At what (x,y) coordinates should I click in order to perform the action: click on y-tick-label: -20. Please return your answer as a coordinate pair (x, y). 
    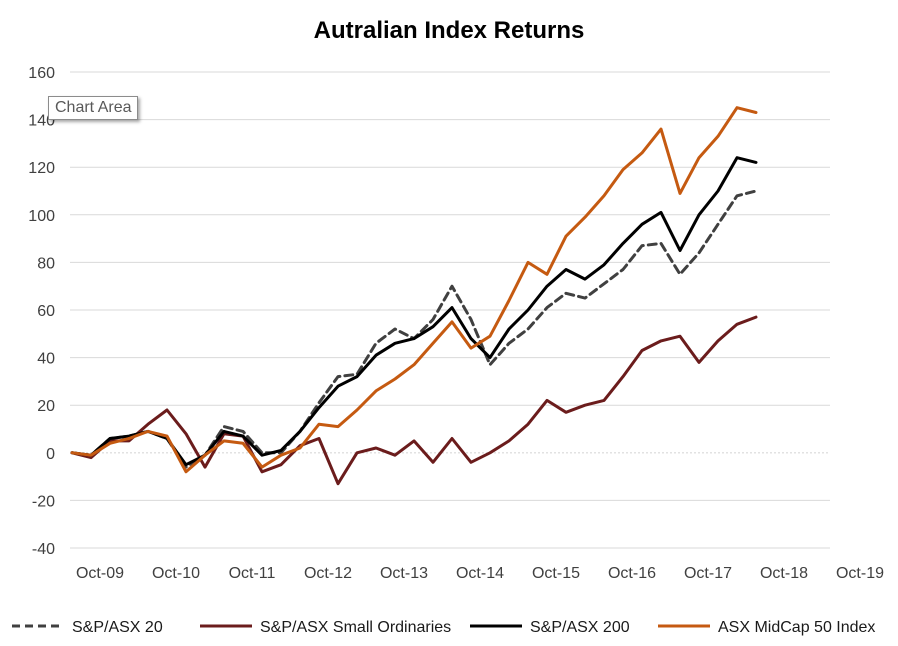
    Looking at the image, I should click on (43, 501).